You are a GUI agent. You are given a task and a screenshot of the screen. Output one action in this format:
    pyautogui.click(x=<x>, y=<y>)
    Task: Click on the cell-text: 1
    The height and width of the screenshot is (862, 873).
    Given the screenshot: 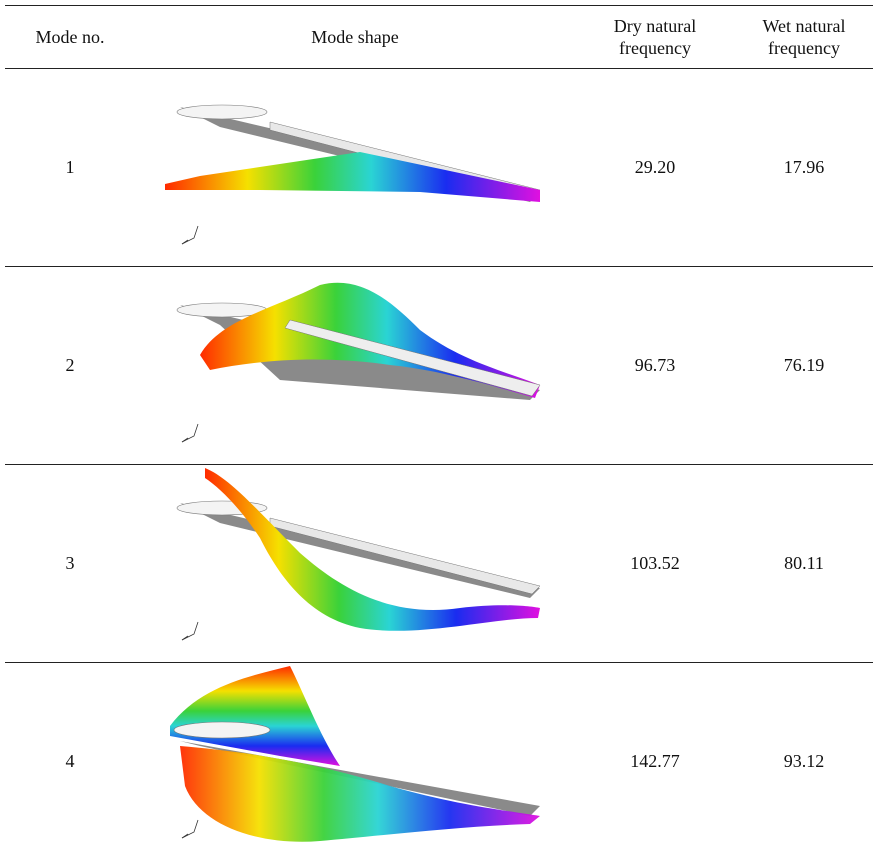 What is the action you would take?
    pyautogui.click(x=70, y=167)
    